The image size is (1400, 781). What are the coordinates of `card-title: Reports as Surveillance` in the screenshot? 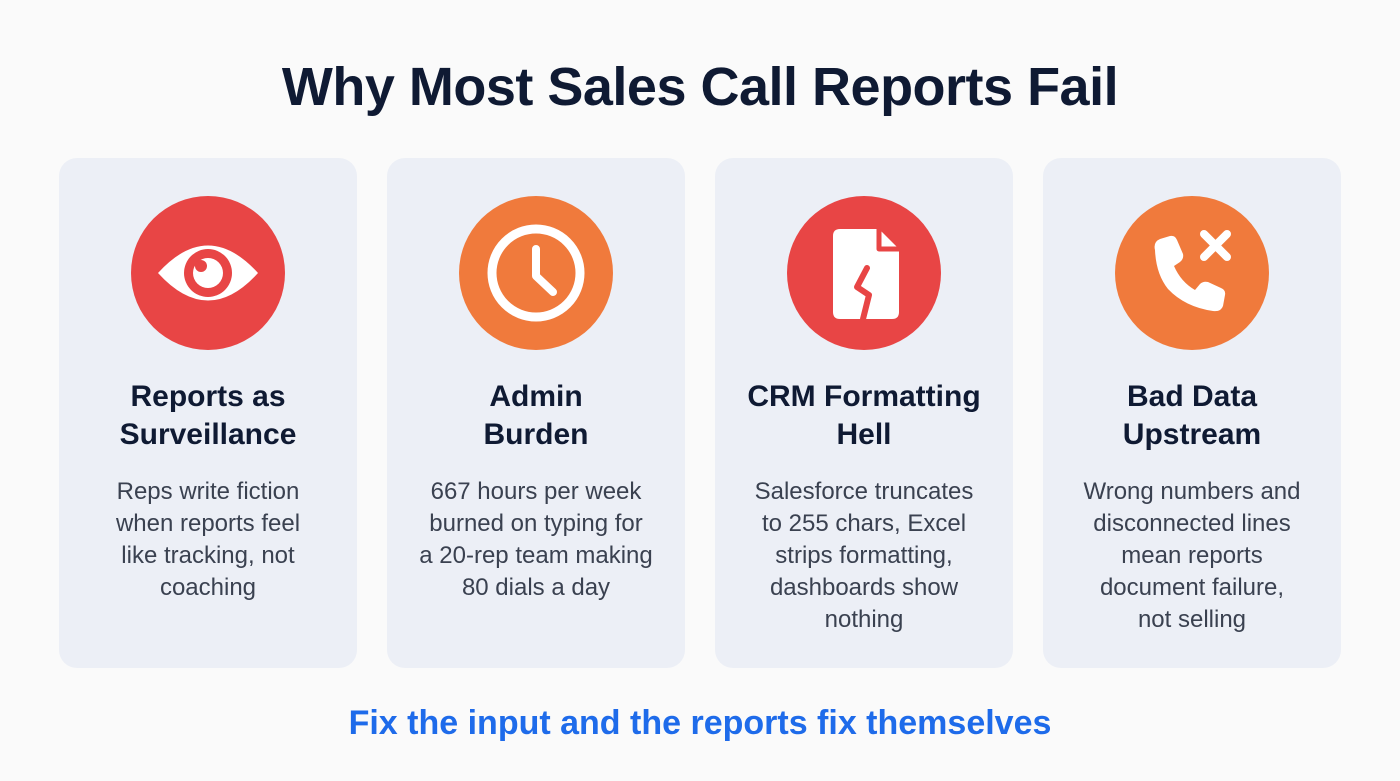 It's located at (208, 416).